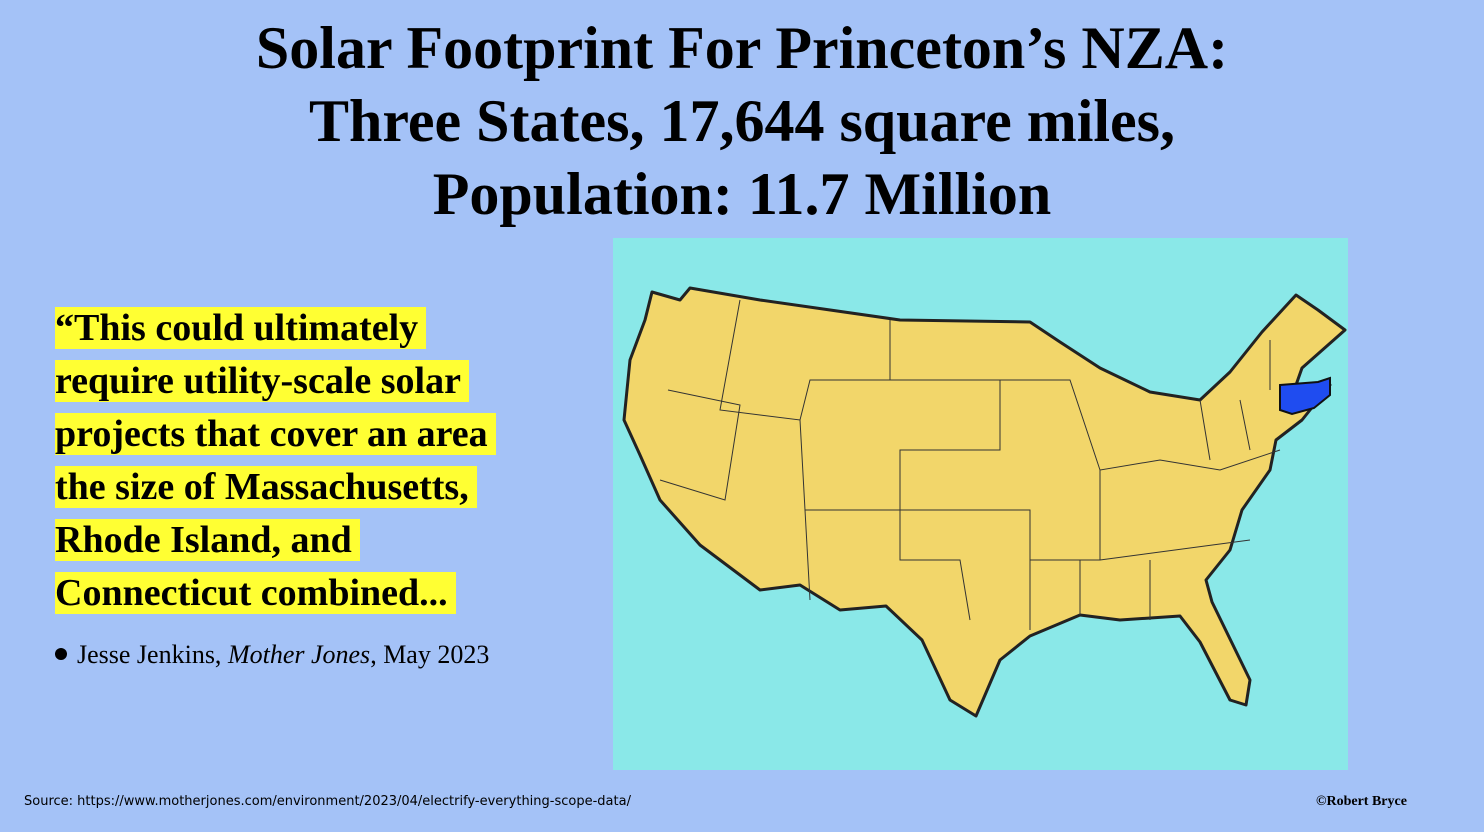 This screenshot has height=832, width=1484. I want to click on attribution: Jesse Jenkins, Mother Jones, May 2023, so click(272, 655).